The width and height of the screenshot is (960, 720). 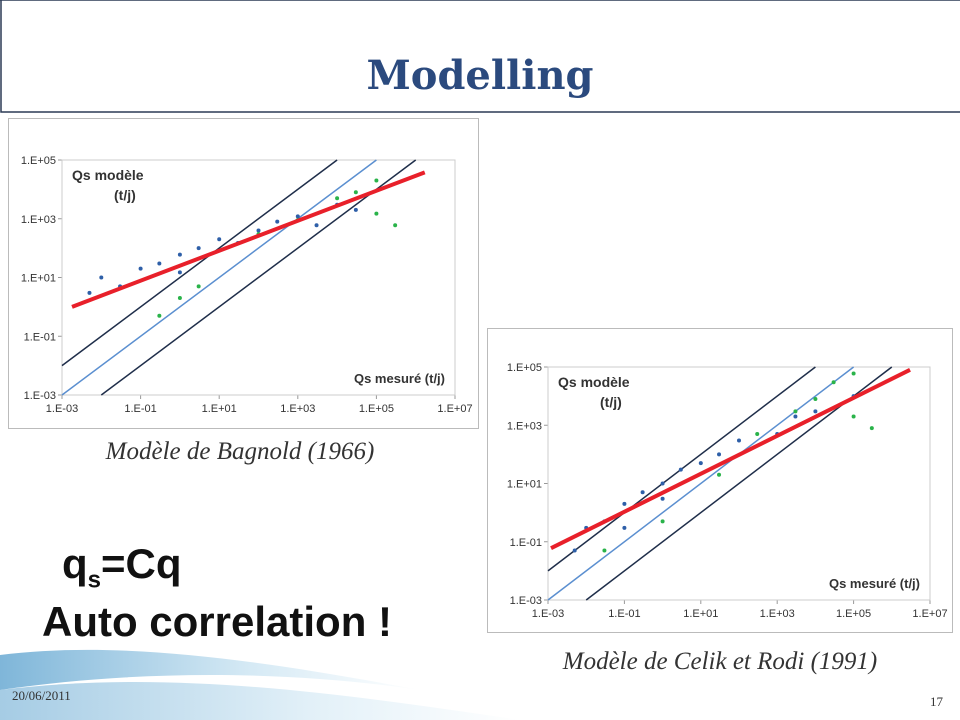 What do you see at coordinates (936, 701) in the screenshot?
I see `page-number: 17` at bounding box center [936, 701].